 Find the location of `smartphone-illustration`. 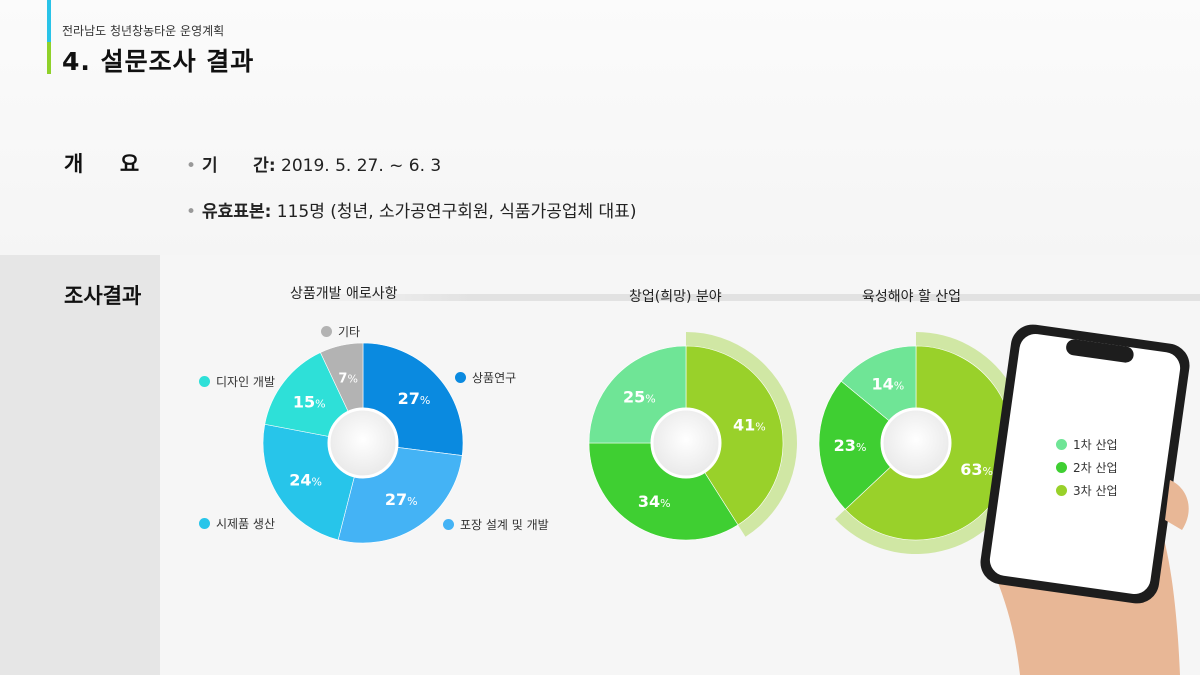

smartphone-illustration is located at coordinates (1085, 499).